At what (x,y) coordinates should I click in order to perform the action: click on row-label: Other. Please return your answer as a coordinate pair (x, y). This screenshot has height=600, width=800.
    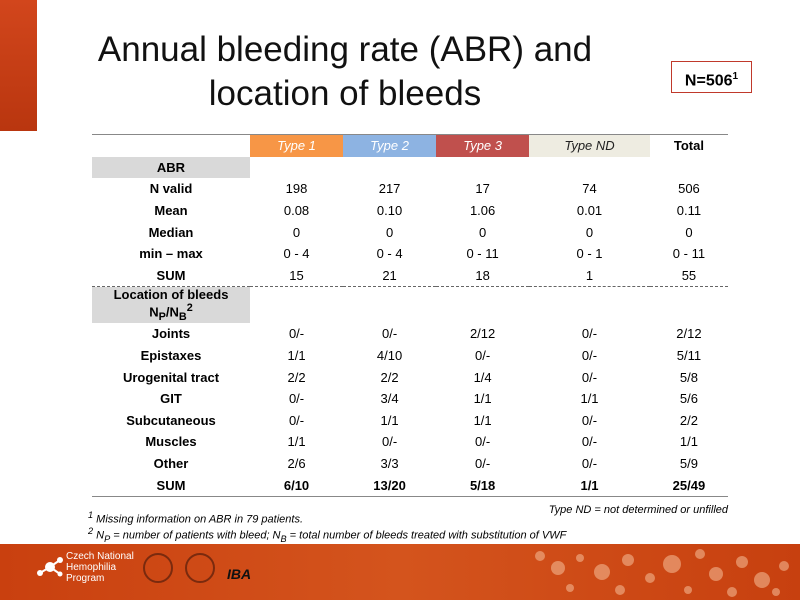
    Looking at the image, I should click on (171, 464).